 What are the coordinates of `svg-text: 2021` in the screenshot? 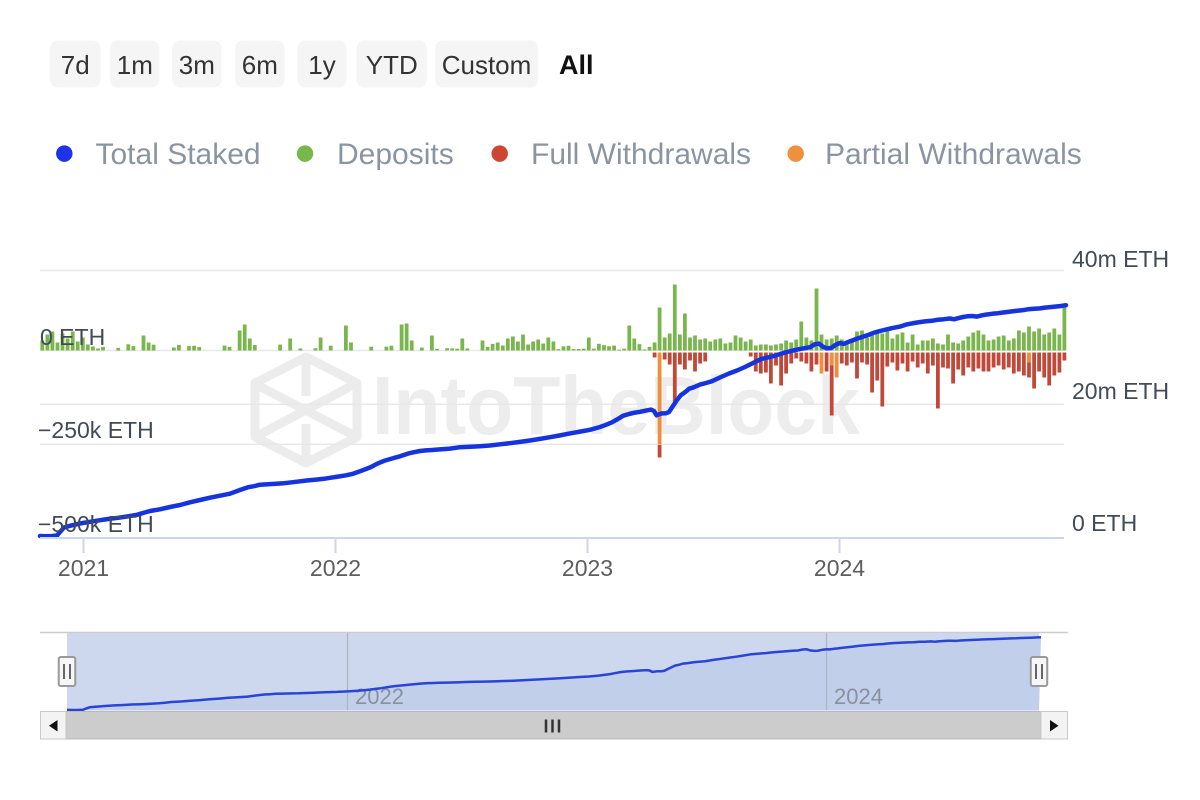 It's located at (83, 568).